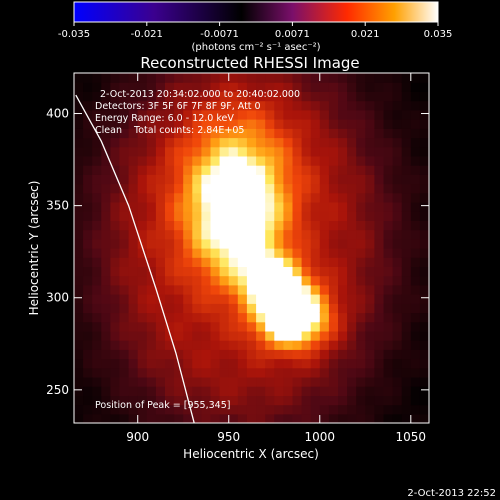 The height and width of the screenshot is (500, 500). What do you see at coordinates (251, 454) in the screenshot?
I see `x-axis-label: Heliocentric X (arcsec)` at bounding box center [251, 454].